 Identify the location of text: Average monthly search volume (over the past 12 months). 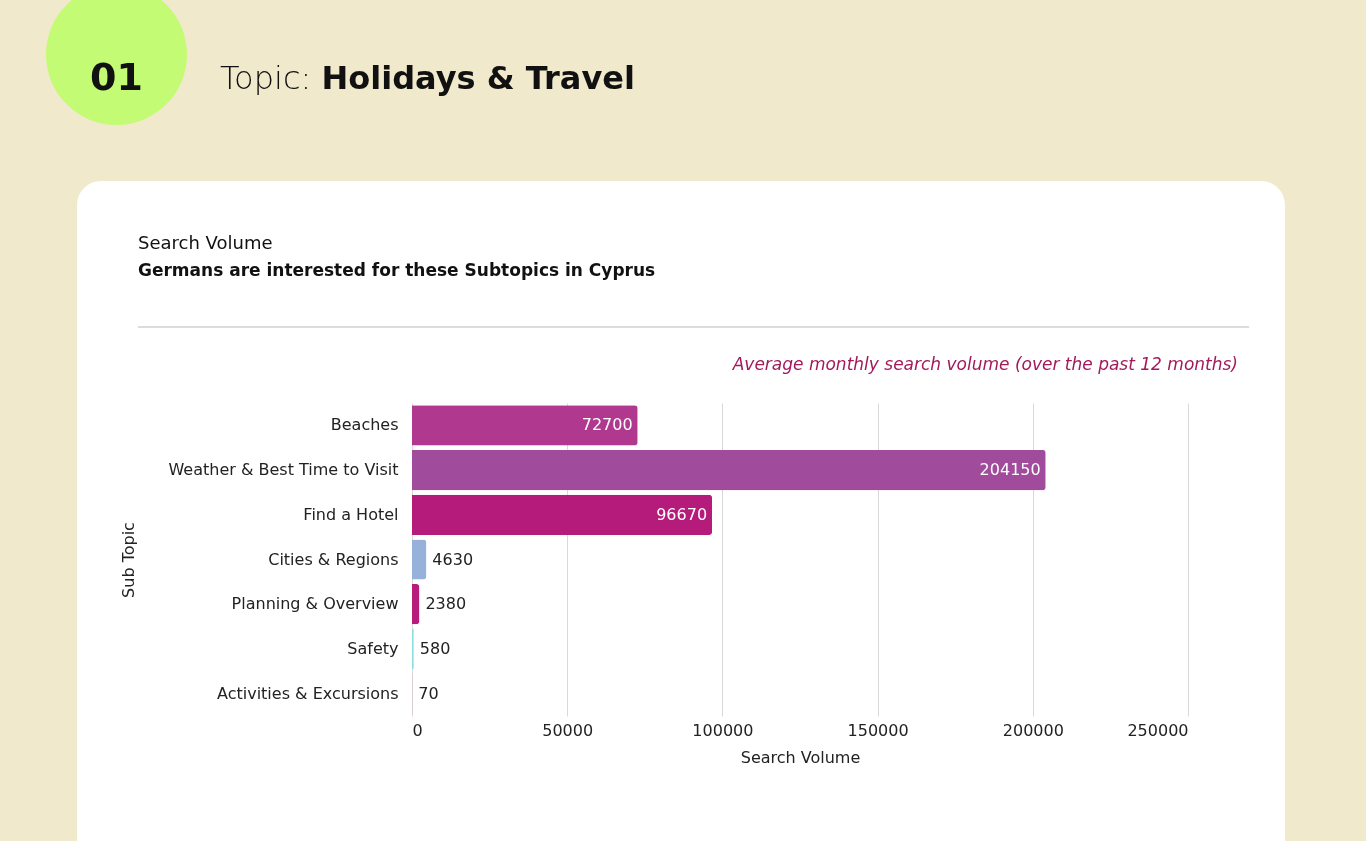
(985, 364).